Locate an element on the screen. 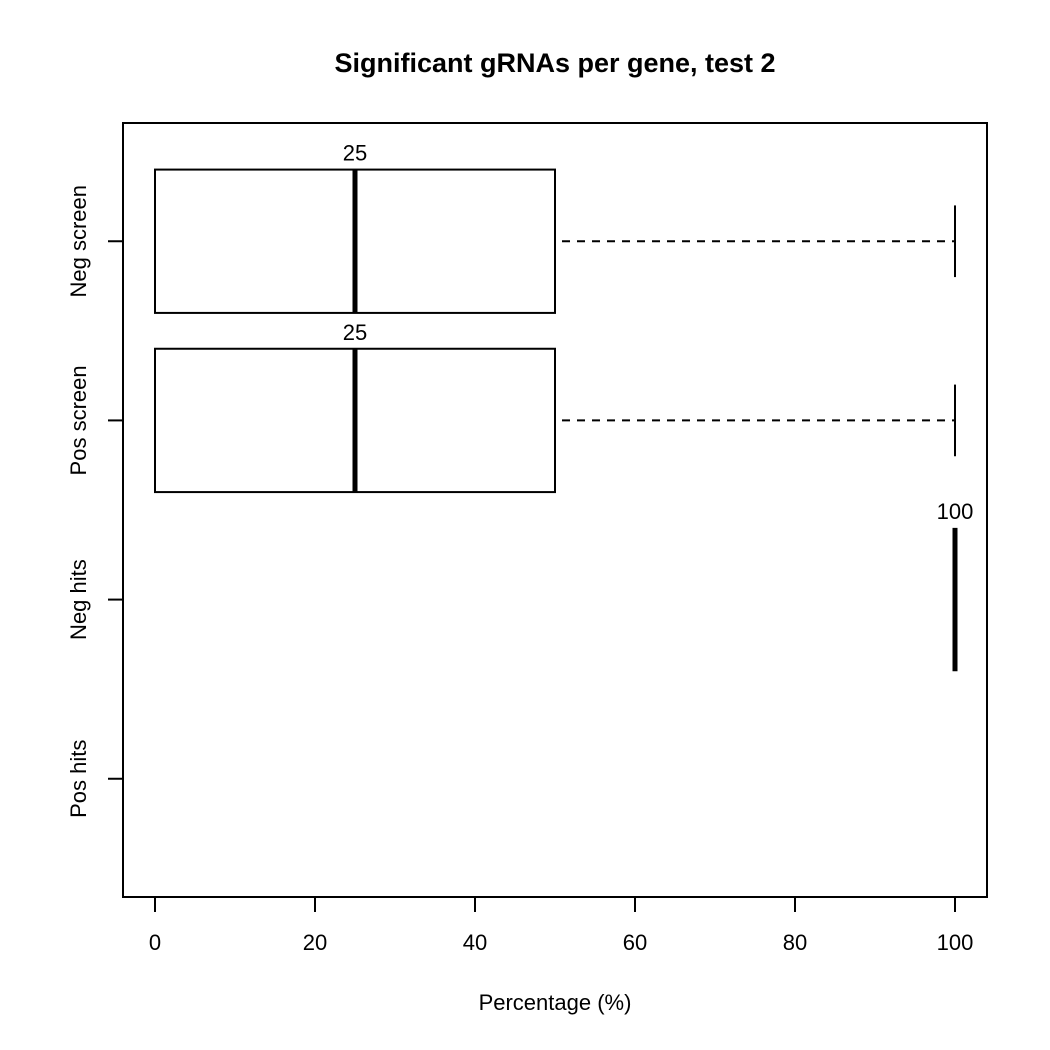 The height and width of the screenshot is (1050, 1050). median-label: 100 is located at coordinates (955, 511).